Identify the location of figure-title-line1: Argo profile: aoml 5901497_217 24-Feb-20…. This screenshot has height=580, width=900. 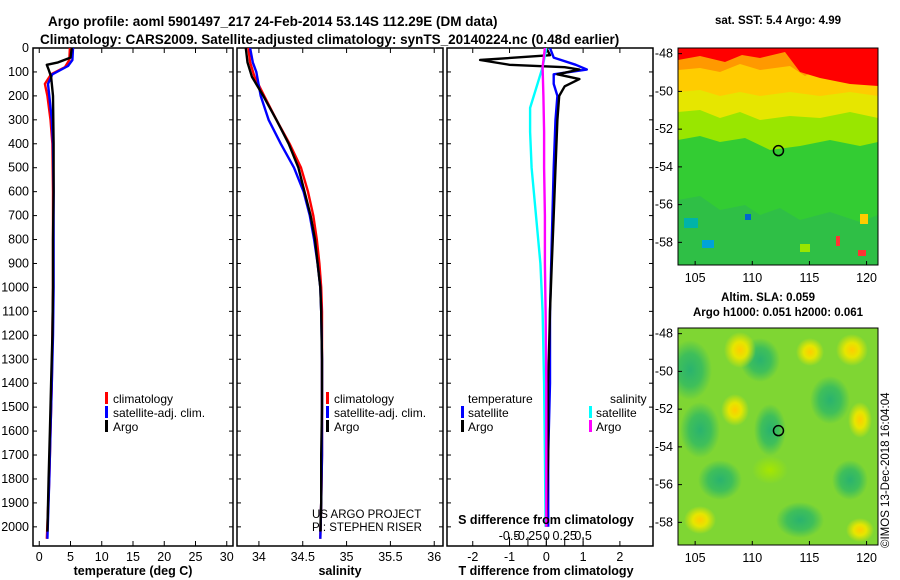
(272, 21).